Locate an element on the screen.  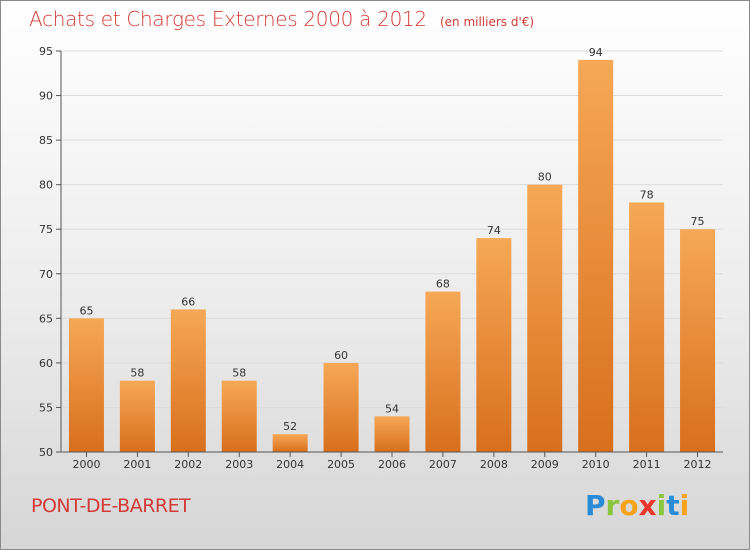
x-tick-label: 2001 is located at coordinates (137, 464).